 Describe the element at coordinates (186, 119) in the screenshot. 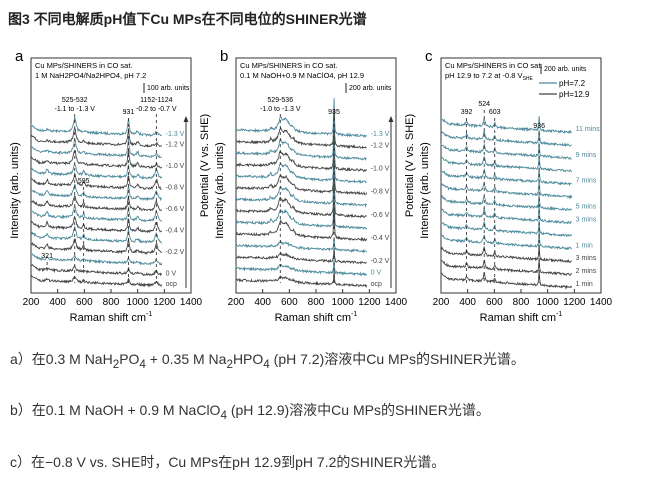

I see `arrow-head-icon` at that location.